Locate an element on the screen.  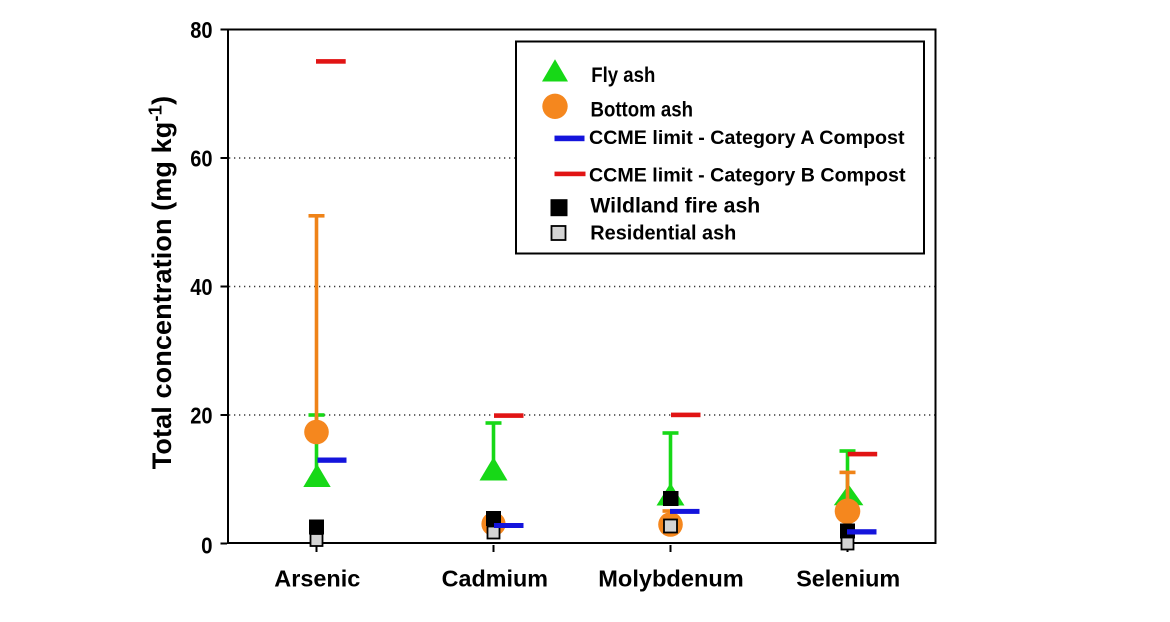
svg-text: Fly ash is located at coordinates (623, 75).